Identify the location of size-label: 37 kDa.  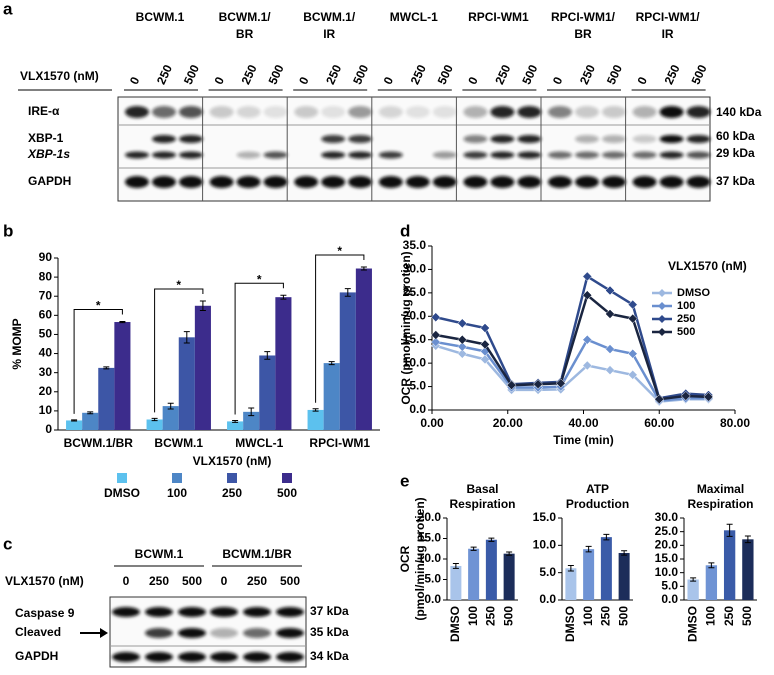
(735, 181).